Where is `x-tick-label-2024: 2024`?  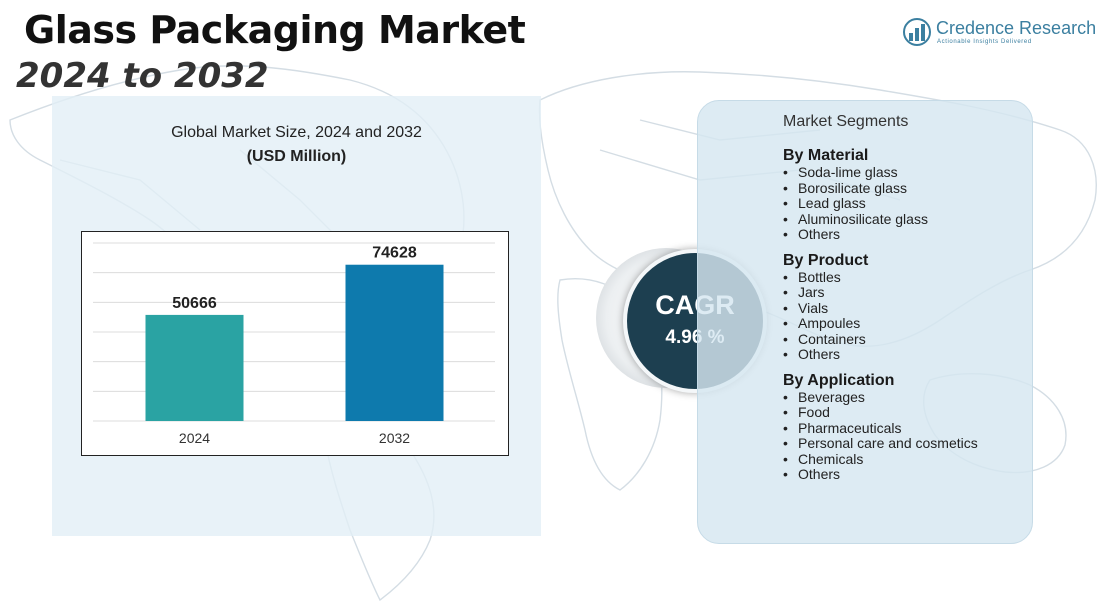
x-tick-label-2024: 2024 is located at coordinates (194, 438).